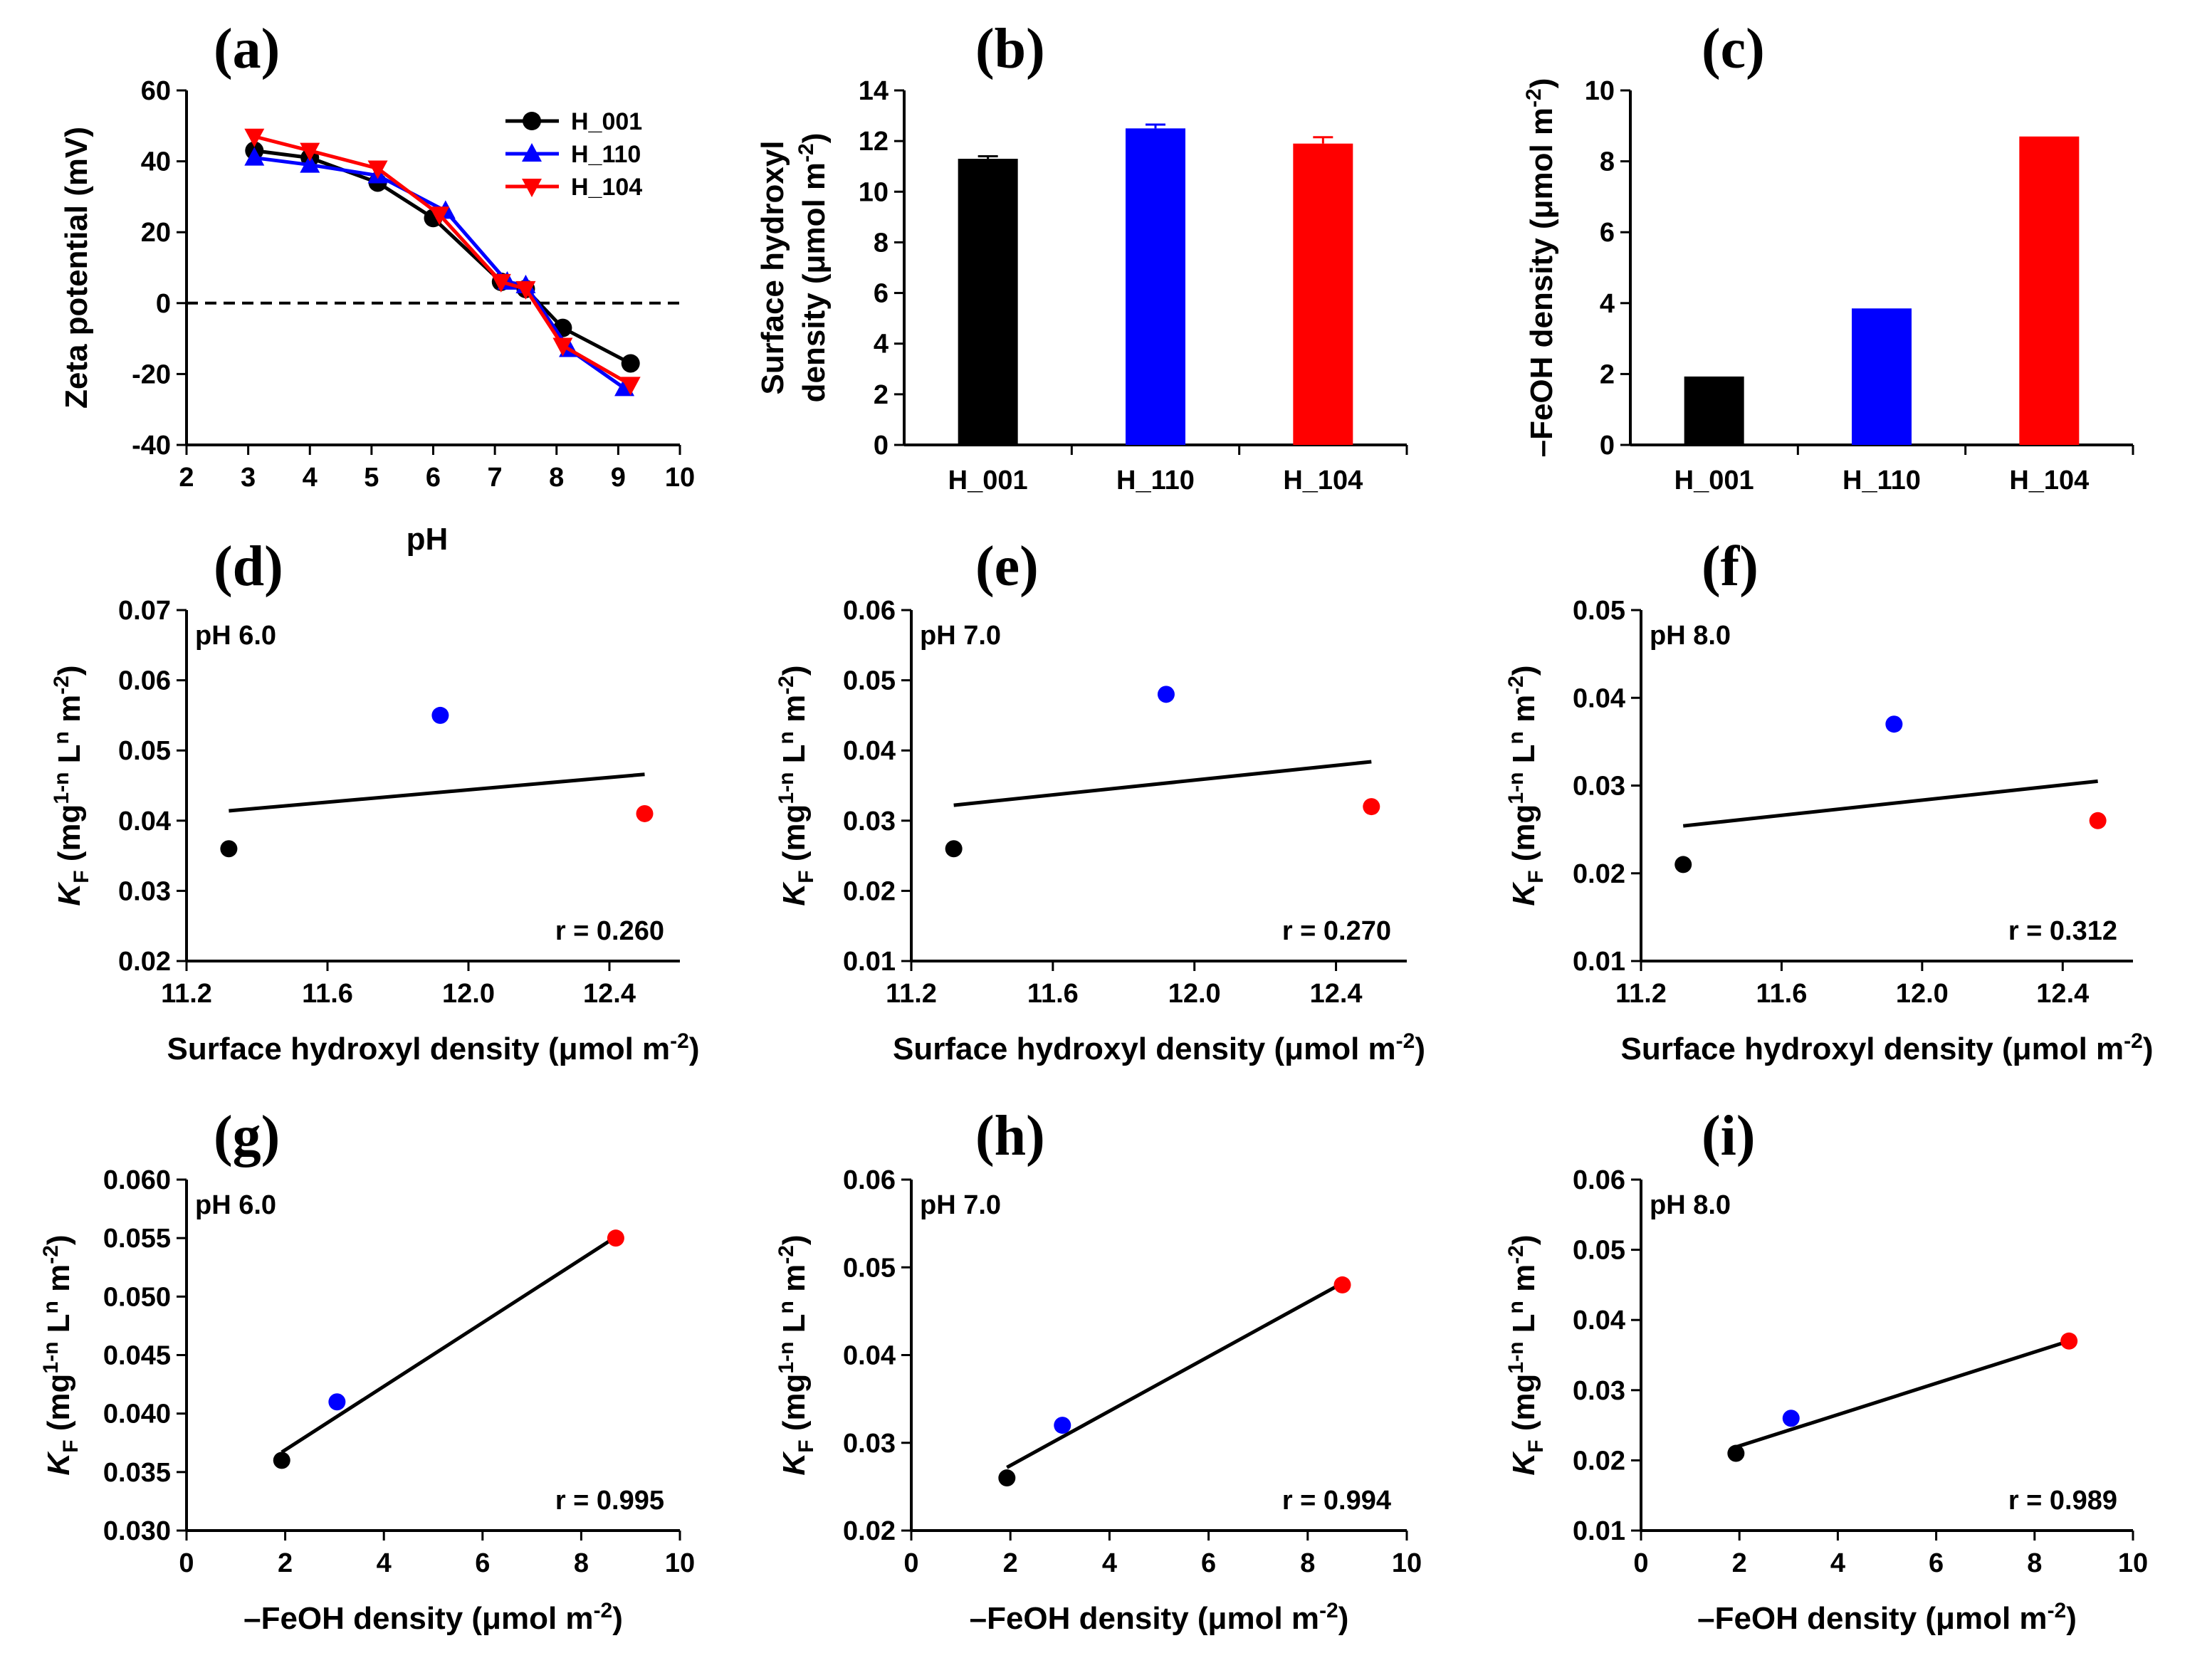 This screenshot has width=2212, height=1653. What do you see at coordinates (1337, 931) in the screenshot?
I see `r-value: r = 0.270` at bounding box center [1337, 931].